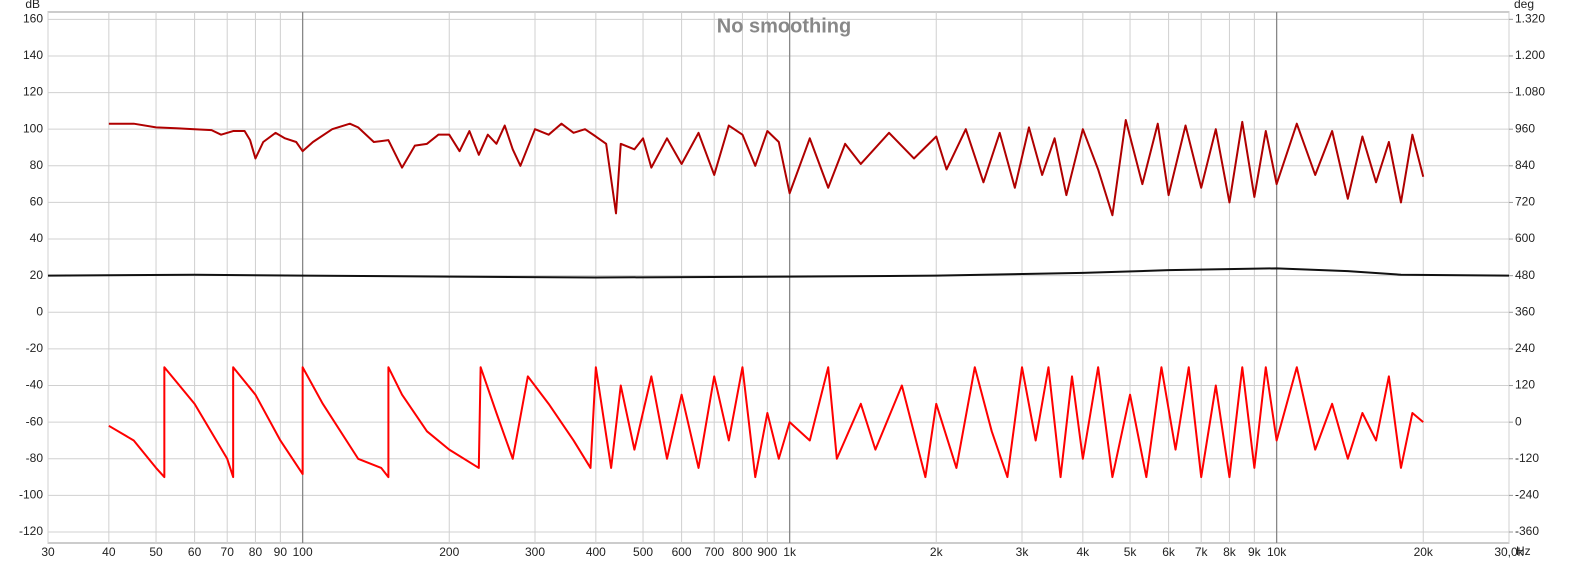 The height and width of the screenshot is (563, 1570). What do you see at coordinates (37, 275) in the screenshot?
I see `y-tick-label: 20` at bounding box center [37, 275].